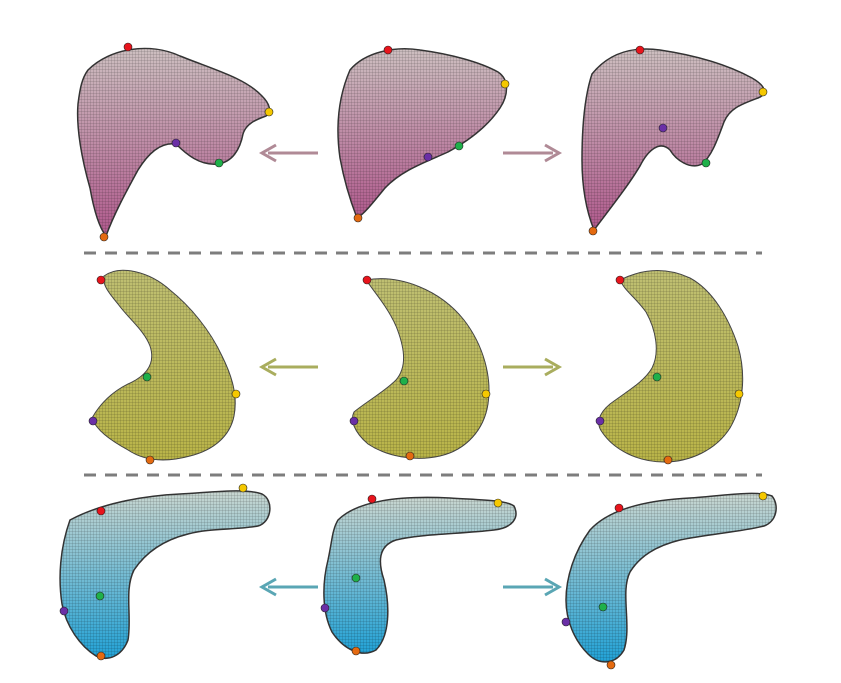 This screenshot has height=683, width=841. Describe the element at coordinates (421, 368) in the screenshot. I see `stomach-center-shape` at that location.